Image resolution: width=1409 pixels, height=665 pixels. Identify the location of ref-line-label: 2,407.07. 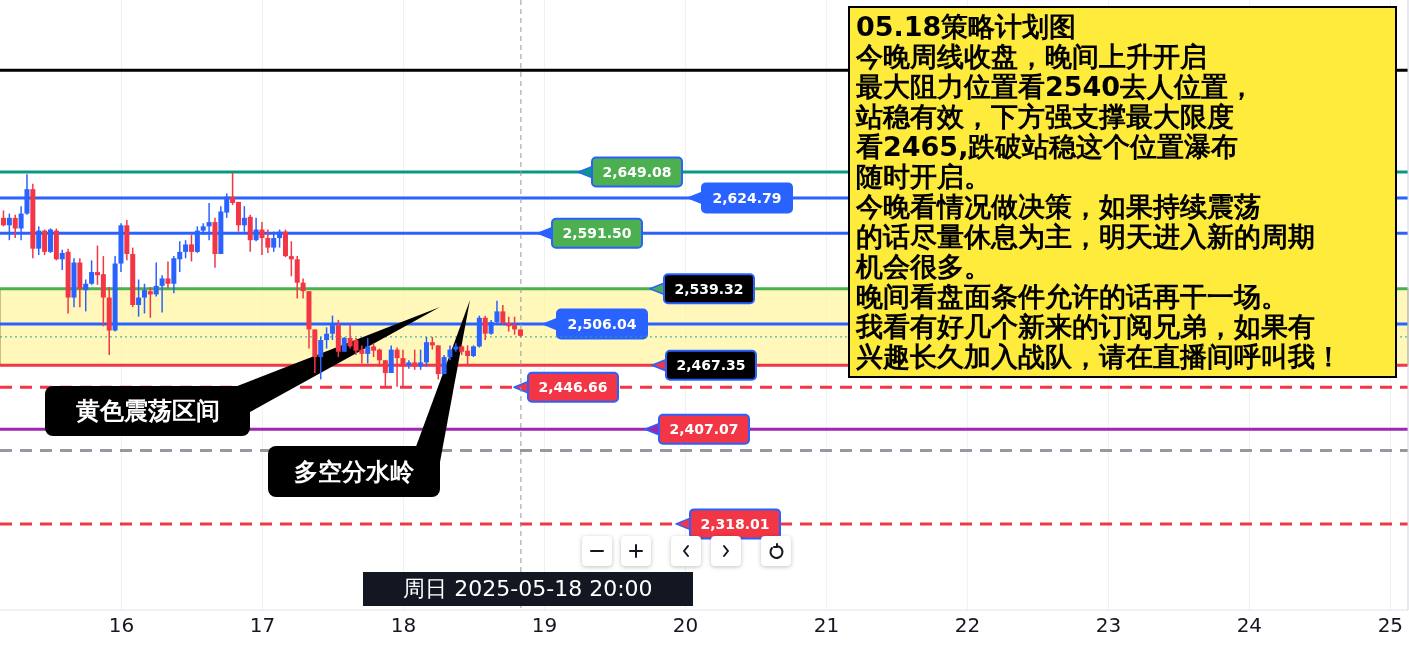
(704, 429).